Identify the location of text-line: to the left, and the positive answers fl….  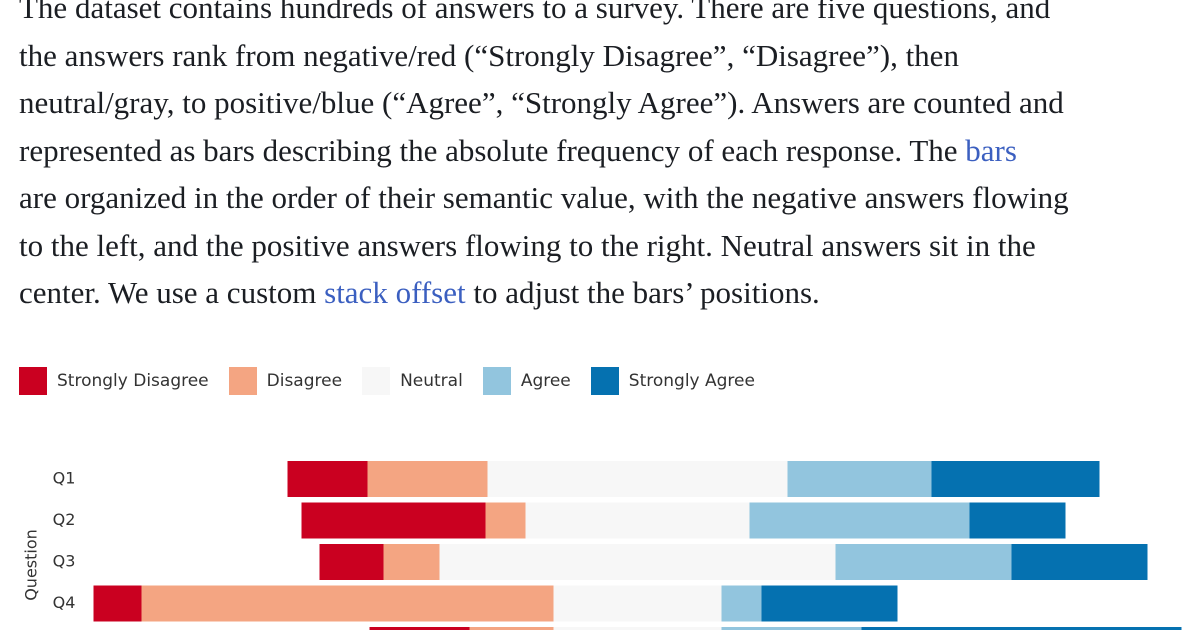
(609, 246).